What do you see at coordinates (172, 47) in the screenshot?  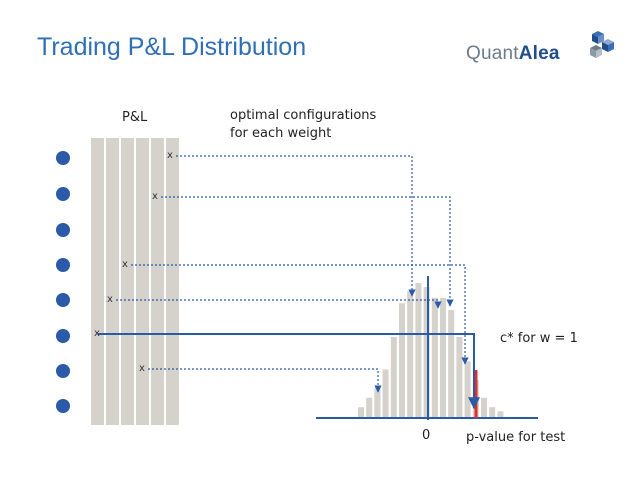 I see `page-title: Trading P&L Distribution` at bounding box center [172, 47].